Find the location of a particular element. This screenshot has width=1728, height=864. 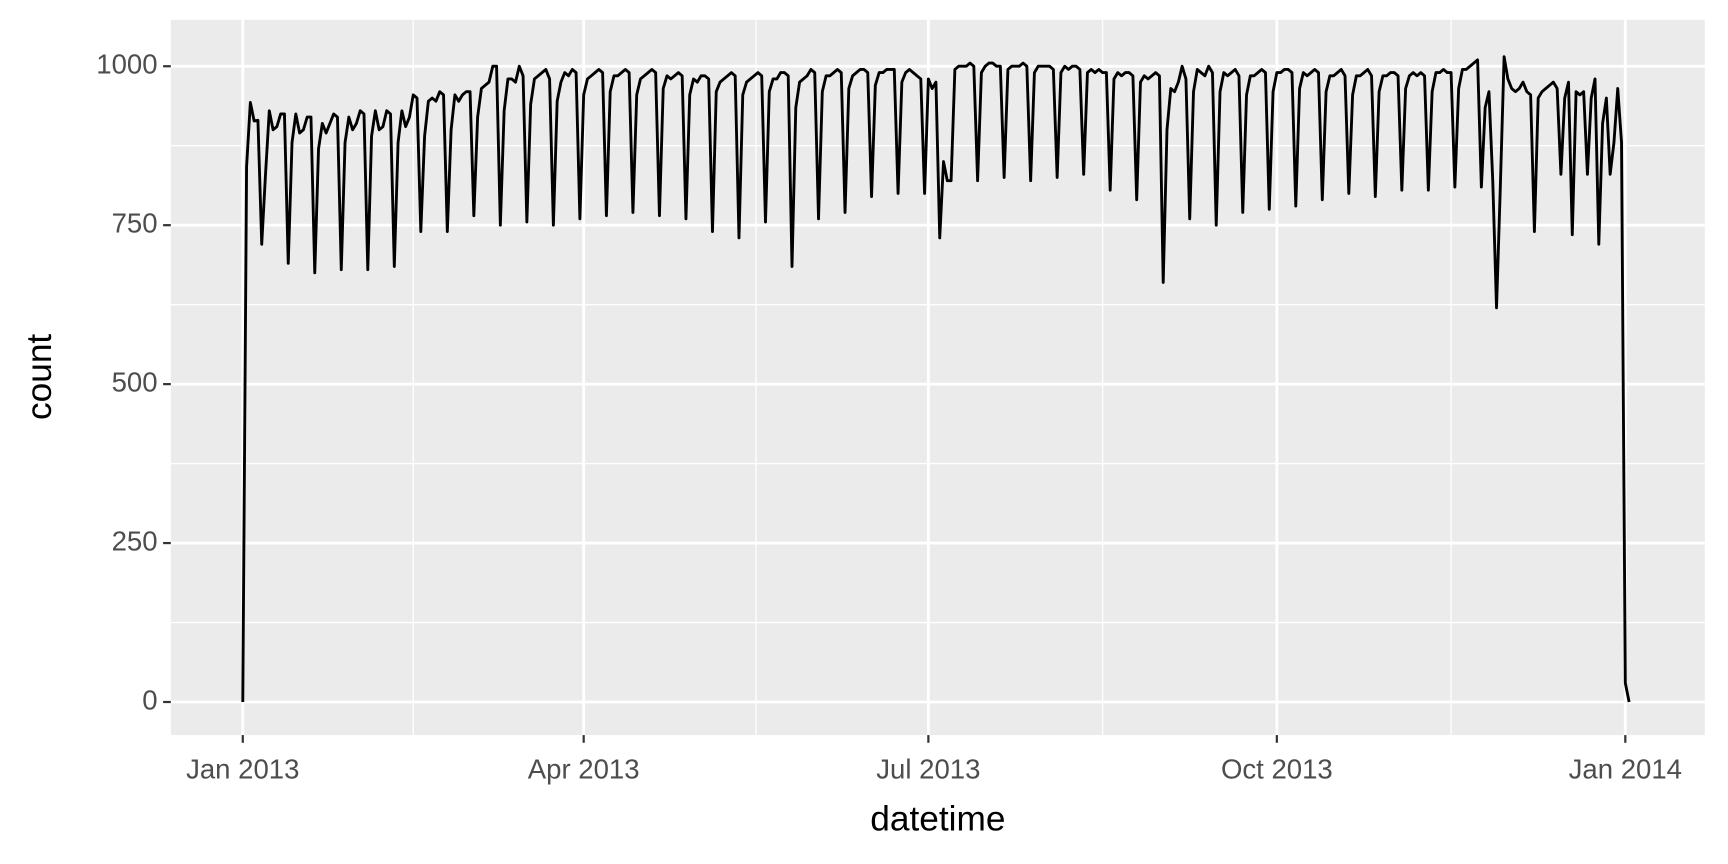

y-tick-label: 1000 is located at coordinates (126, 64).